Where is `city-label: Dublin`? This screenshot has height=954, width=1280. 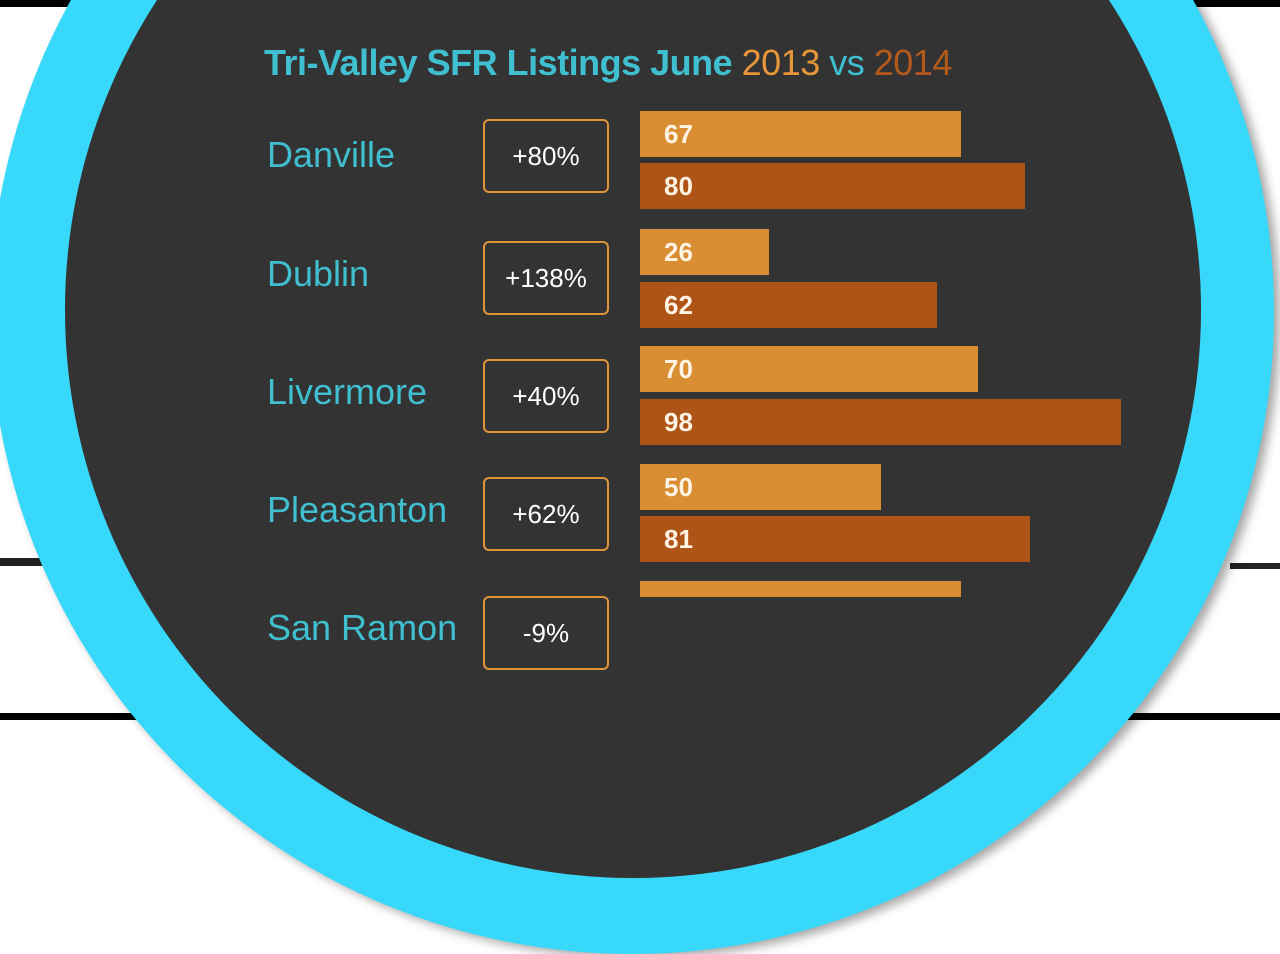 city-label: Dublin is located at coordinates (318, 273).